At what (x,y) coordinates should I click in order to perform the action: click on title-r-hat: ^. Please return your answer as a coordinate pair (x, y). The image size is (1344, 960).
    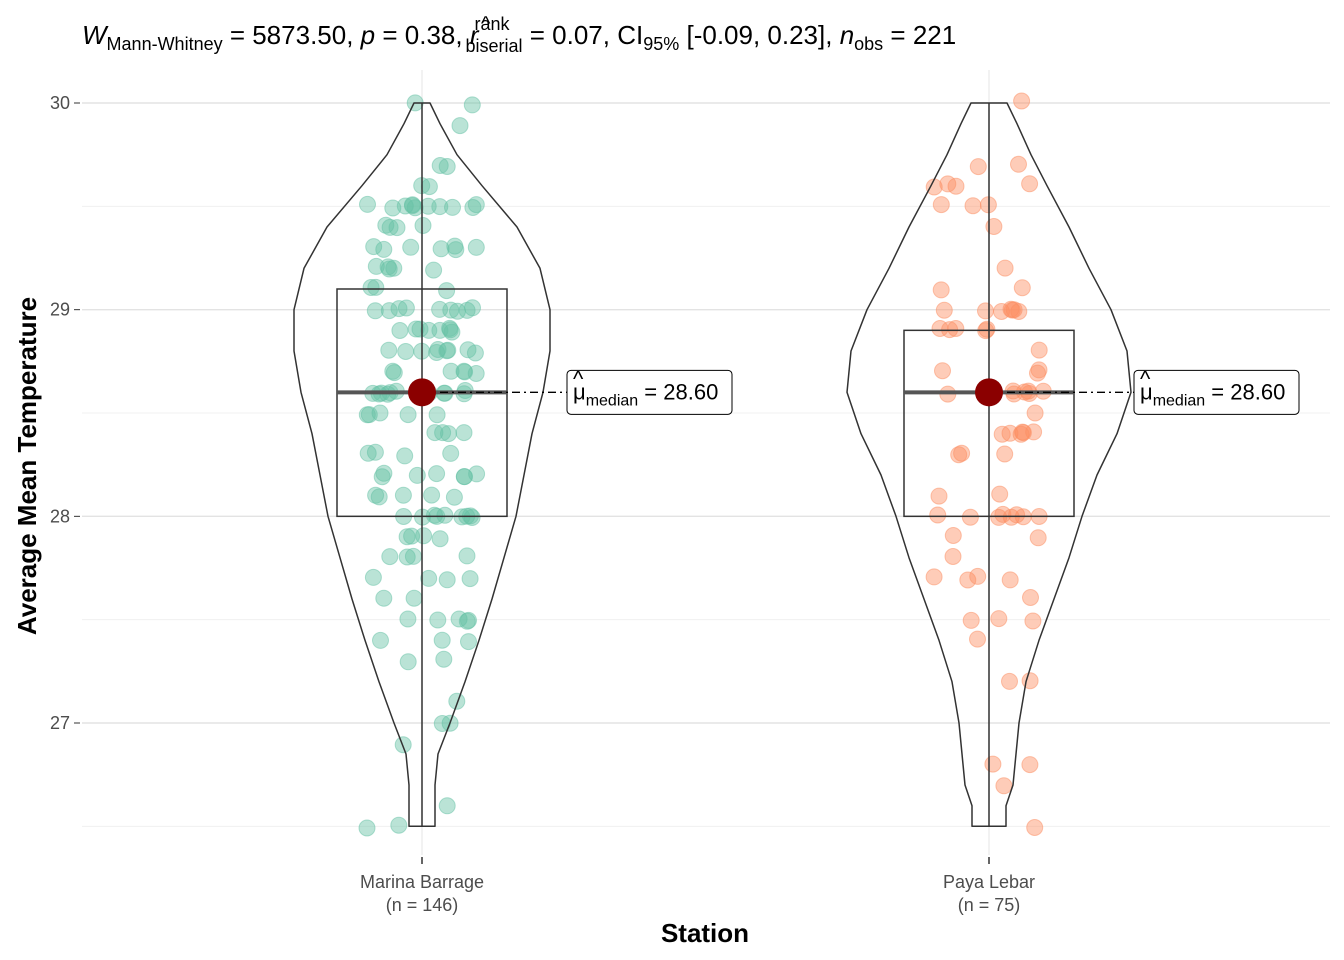
    Looking at the image, I should click on (486, 24).